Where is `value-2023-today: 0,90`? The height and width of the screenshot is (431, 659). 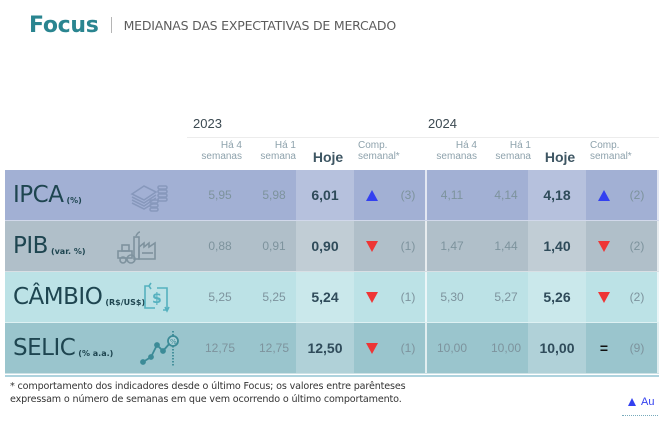 value-2023-today: 0,90 is located at coordinates (325, 246).